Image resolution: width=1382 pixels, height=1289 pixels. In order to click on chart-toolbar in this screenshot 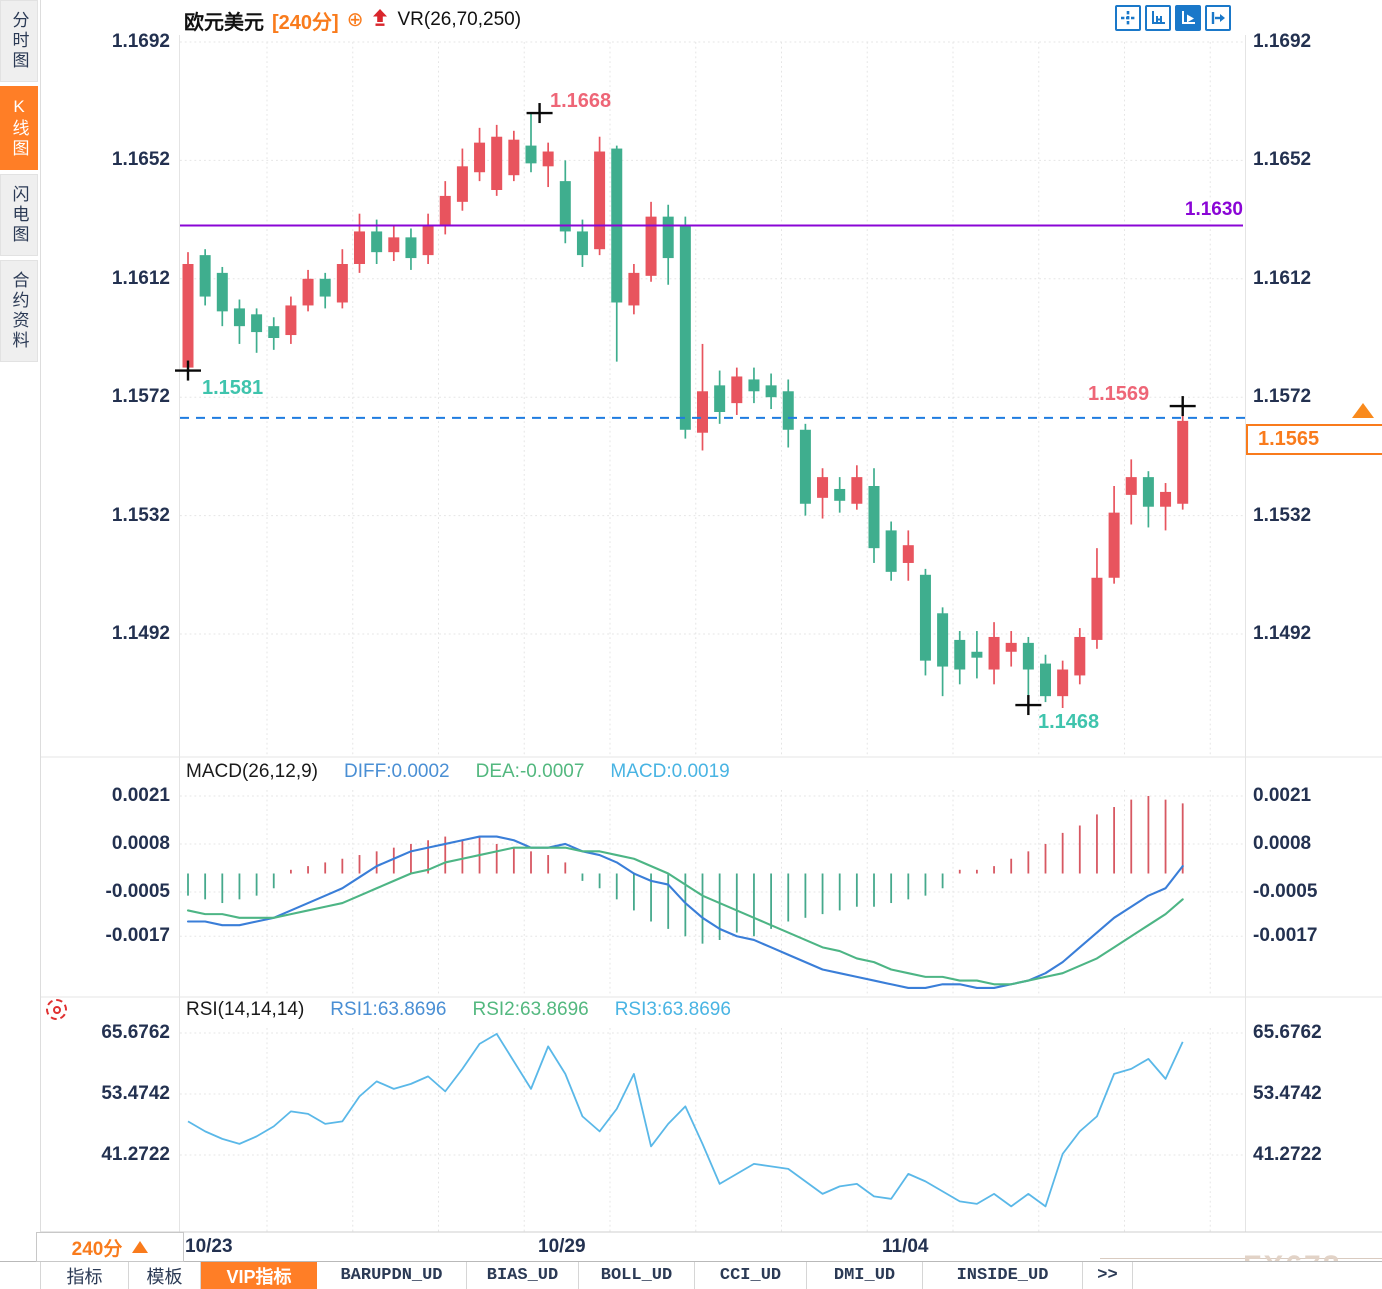, I will do `click(1173, 18)`.